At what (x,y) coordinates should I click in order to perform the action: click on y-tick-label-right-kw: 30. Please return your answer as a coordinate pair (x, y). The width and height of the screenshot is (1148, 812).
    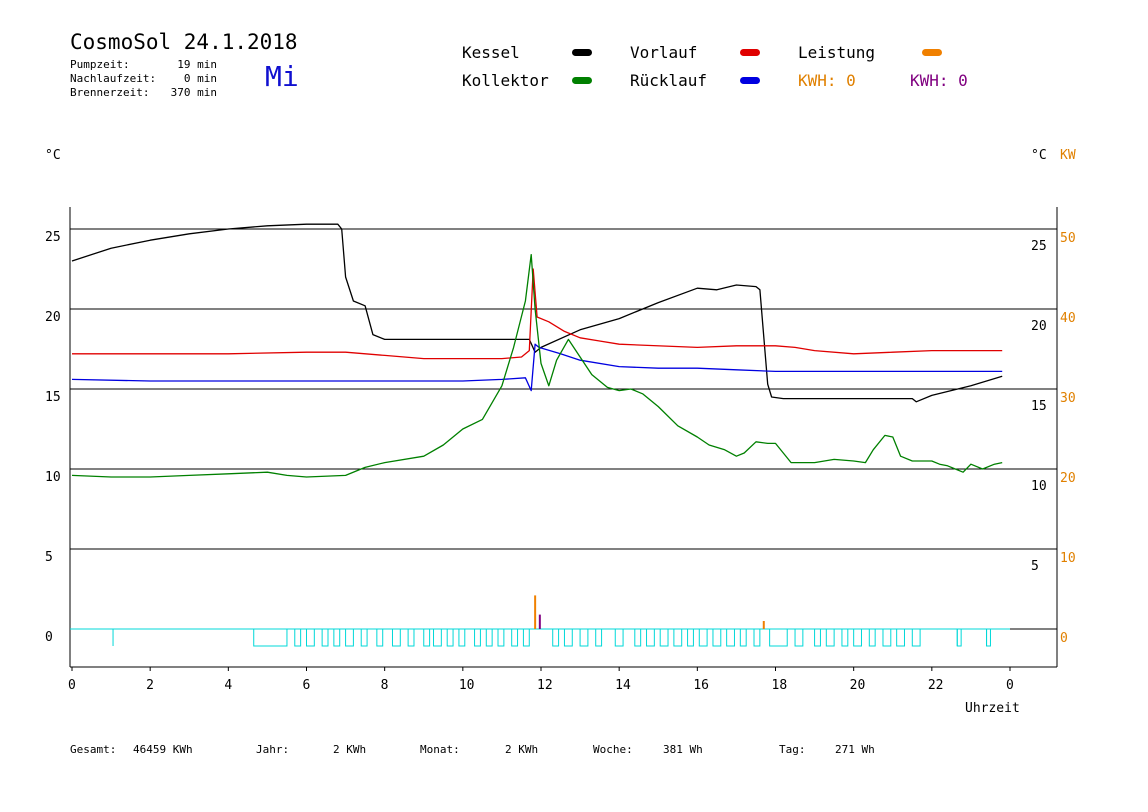
    Looking at the image, I should click on (1068, 398).